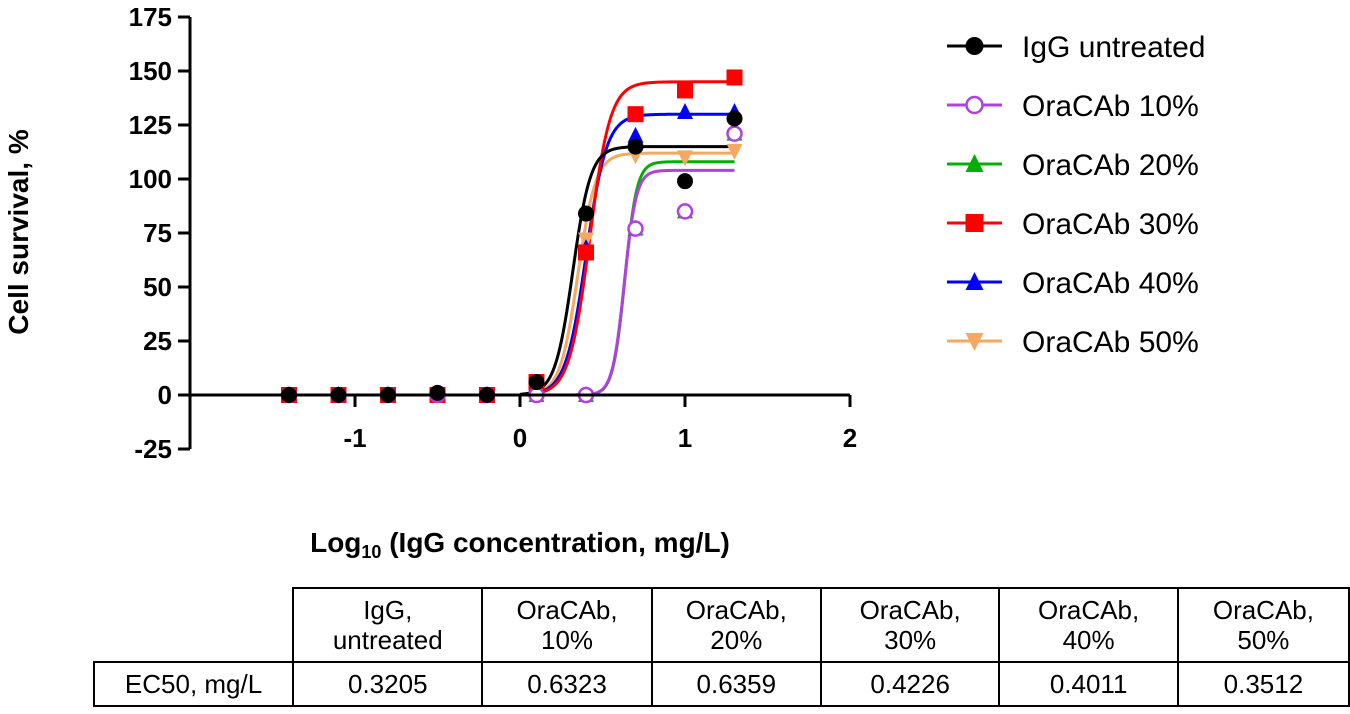 The image size is (1350, 714). Describe the element at coordinates (1110, 283) in the screenshot. I see `legend-label-oracab-40: OraCAb 40%` at that location.